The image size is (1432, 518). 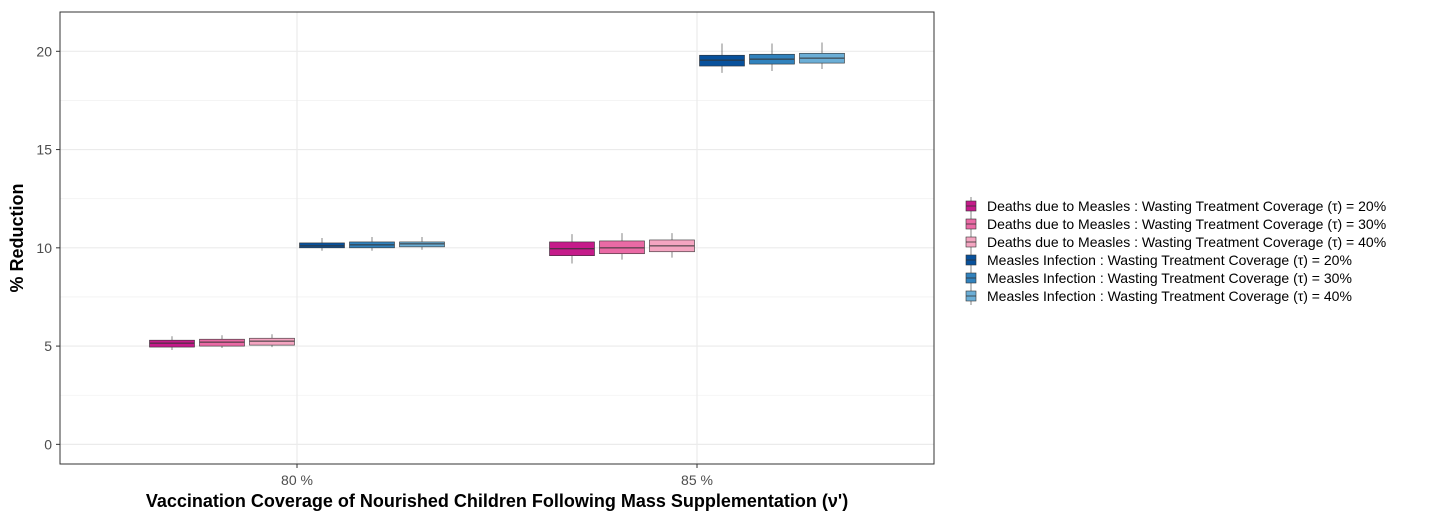 What do you see at coordinates (48, 444) in the screenshot?
I see `y-tick-label: 0` at bounding box center [48, 444].